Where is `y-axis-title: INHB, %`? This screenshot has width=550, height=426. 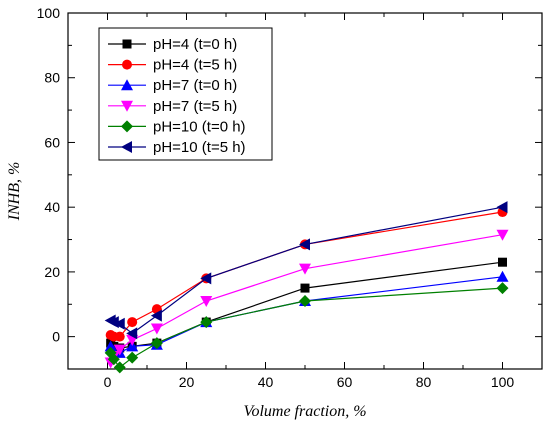
y-axis-title: INHB, % is located at coordinates (14, 192).